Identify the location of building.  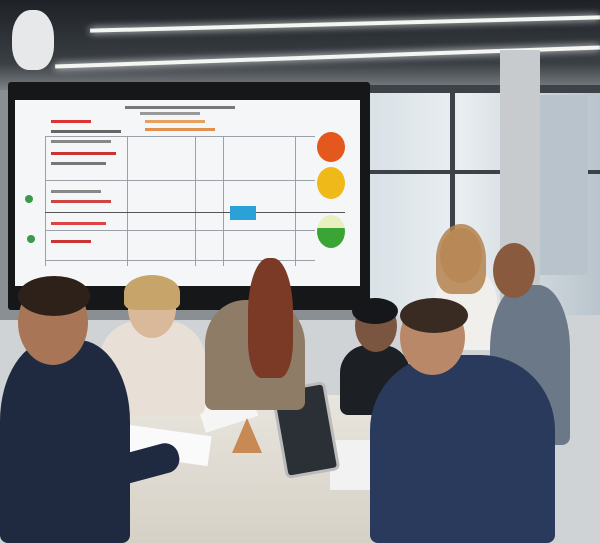
(563, 185).